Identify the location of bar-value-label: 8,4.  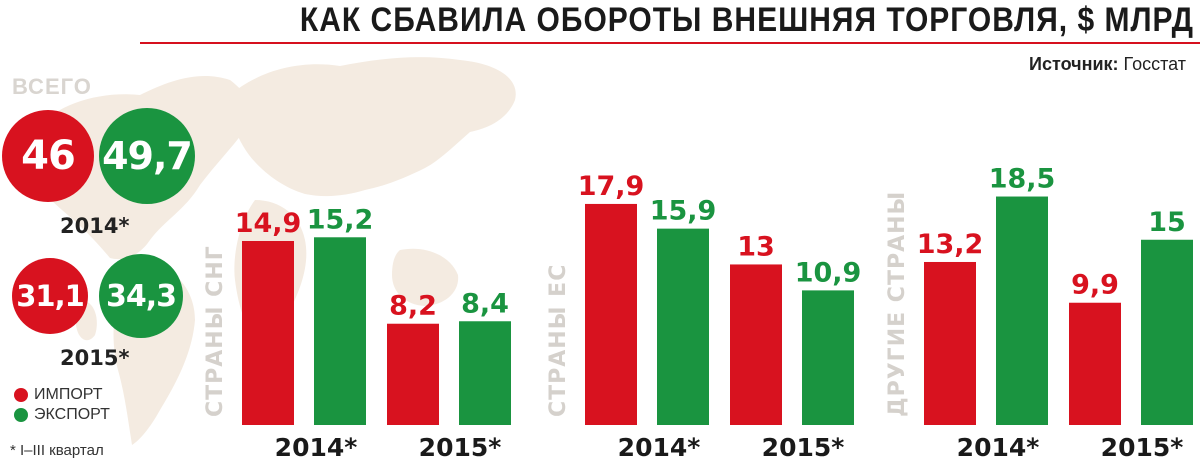
(485, 303).